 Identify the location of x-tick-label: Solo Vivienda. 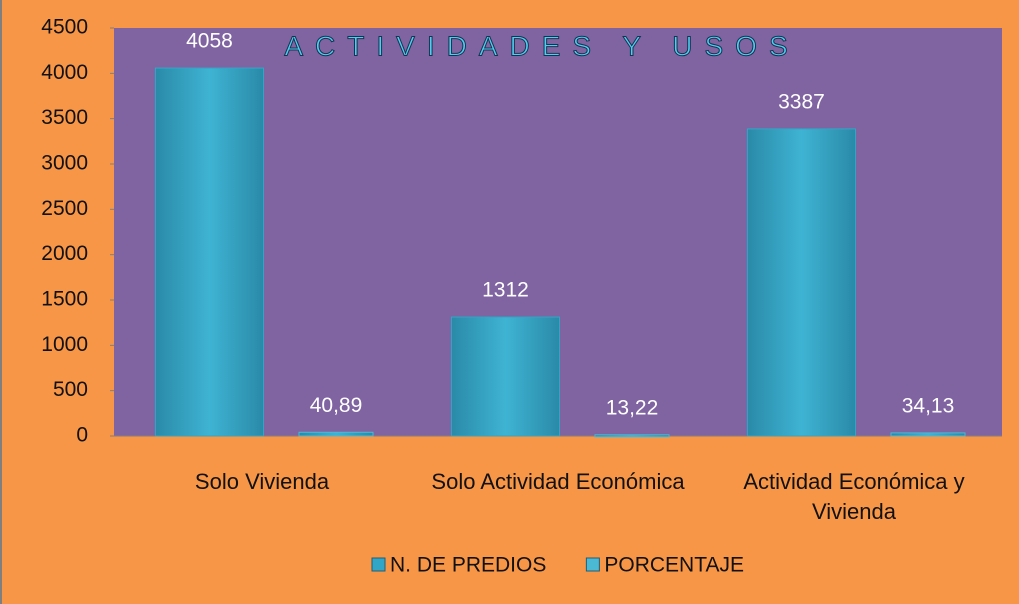
(262, 481).